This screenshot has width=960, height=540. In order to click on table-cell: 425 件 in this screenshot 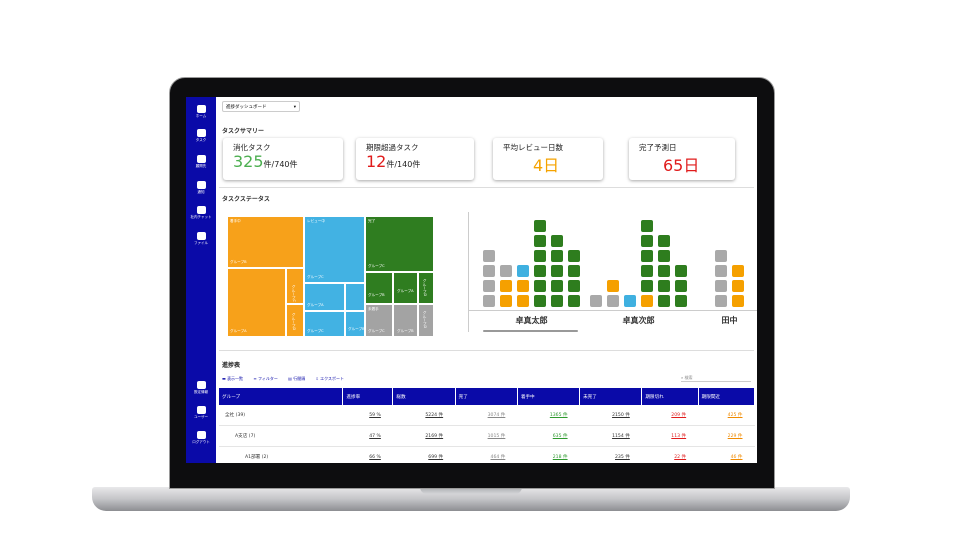, I will do `click(726, 415)`.